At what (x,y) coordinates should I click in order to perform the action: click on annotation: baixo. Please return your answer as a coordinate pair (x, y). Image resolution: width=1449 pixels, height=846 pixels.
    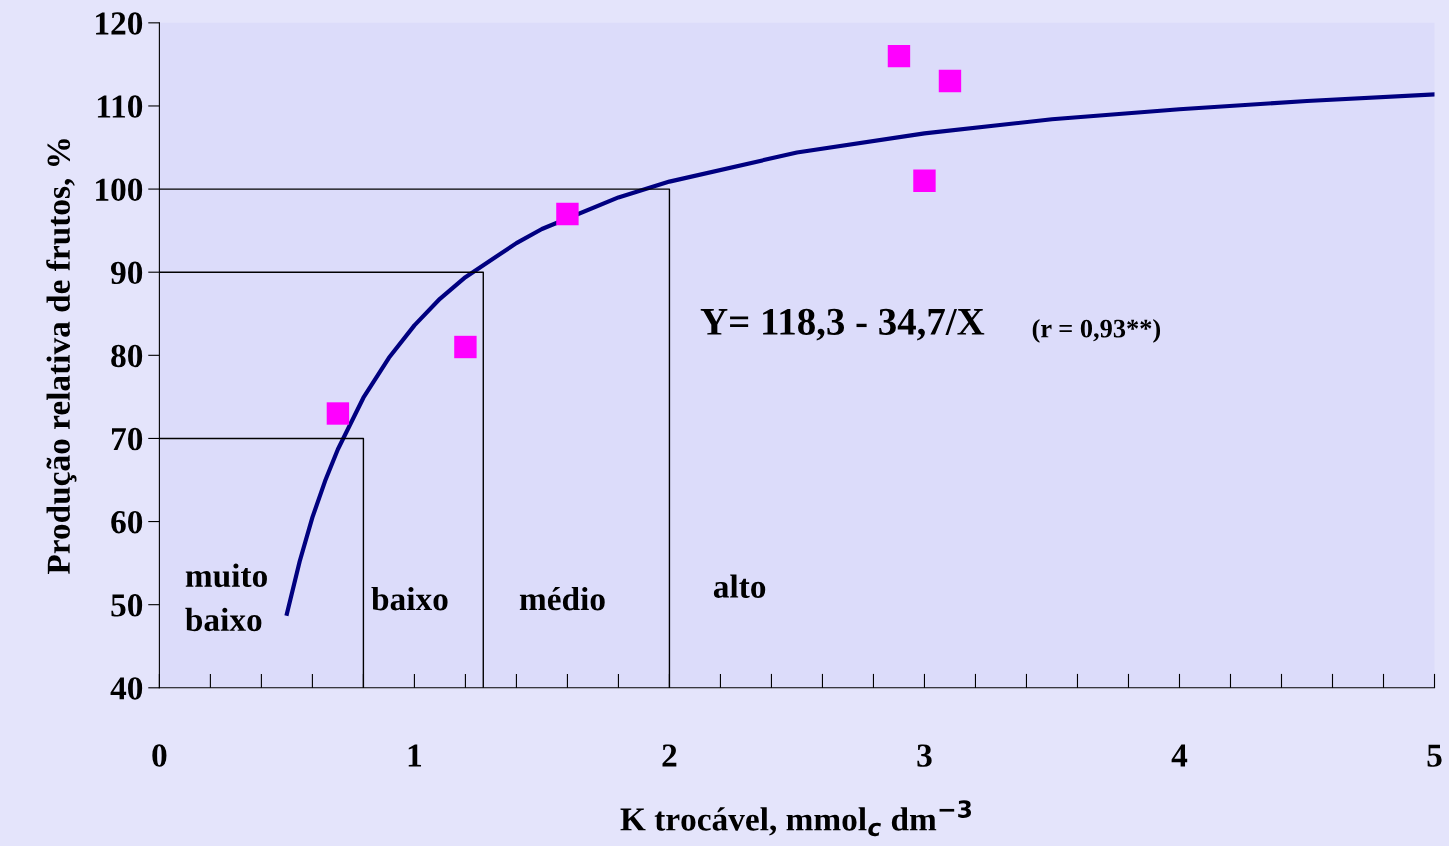
    Looking at the image, I should click on (409, 598).